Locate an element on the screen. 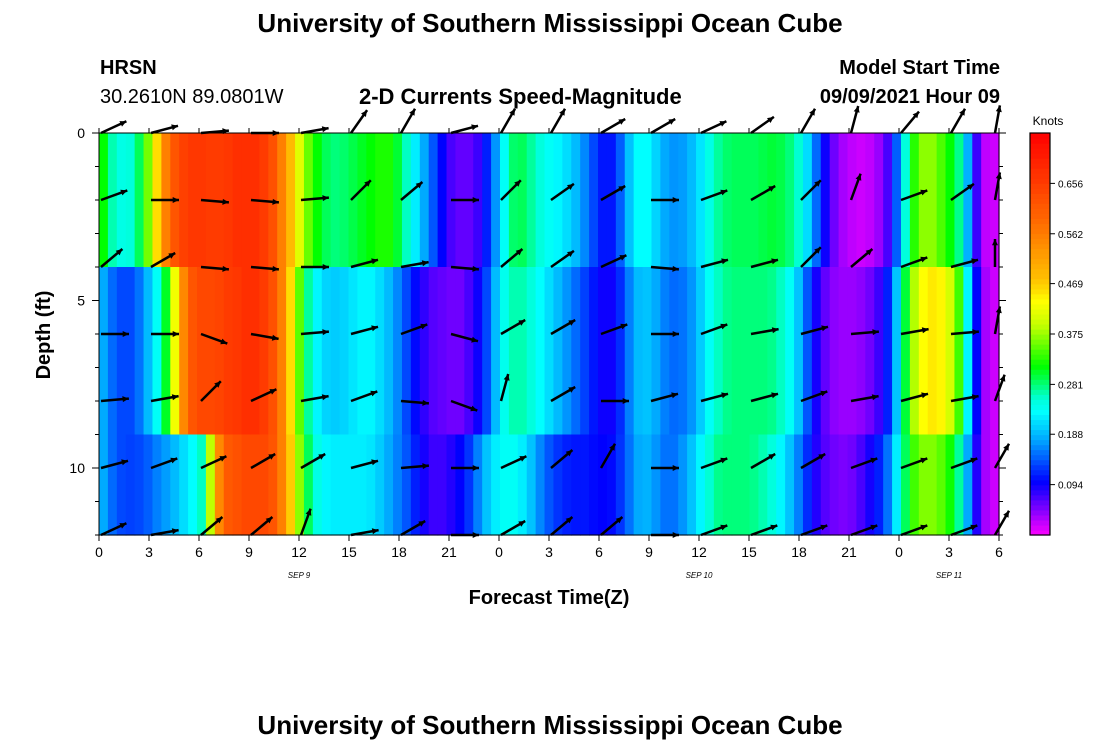 This screenshot has width=1100, height=750. x-tick-label: 12 is located at coordinates (699, 552).